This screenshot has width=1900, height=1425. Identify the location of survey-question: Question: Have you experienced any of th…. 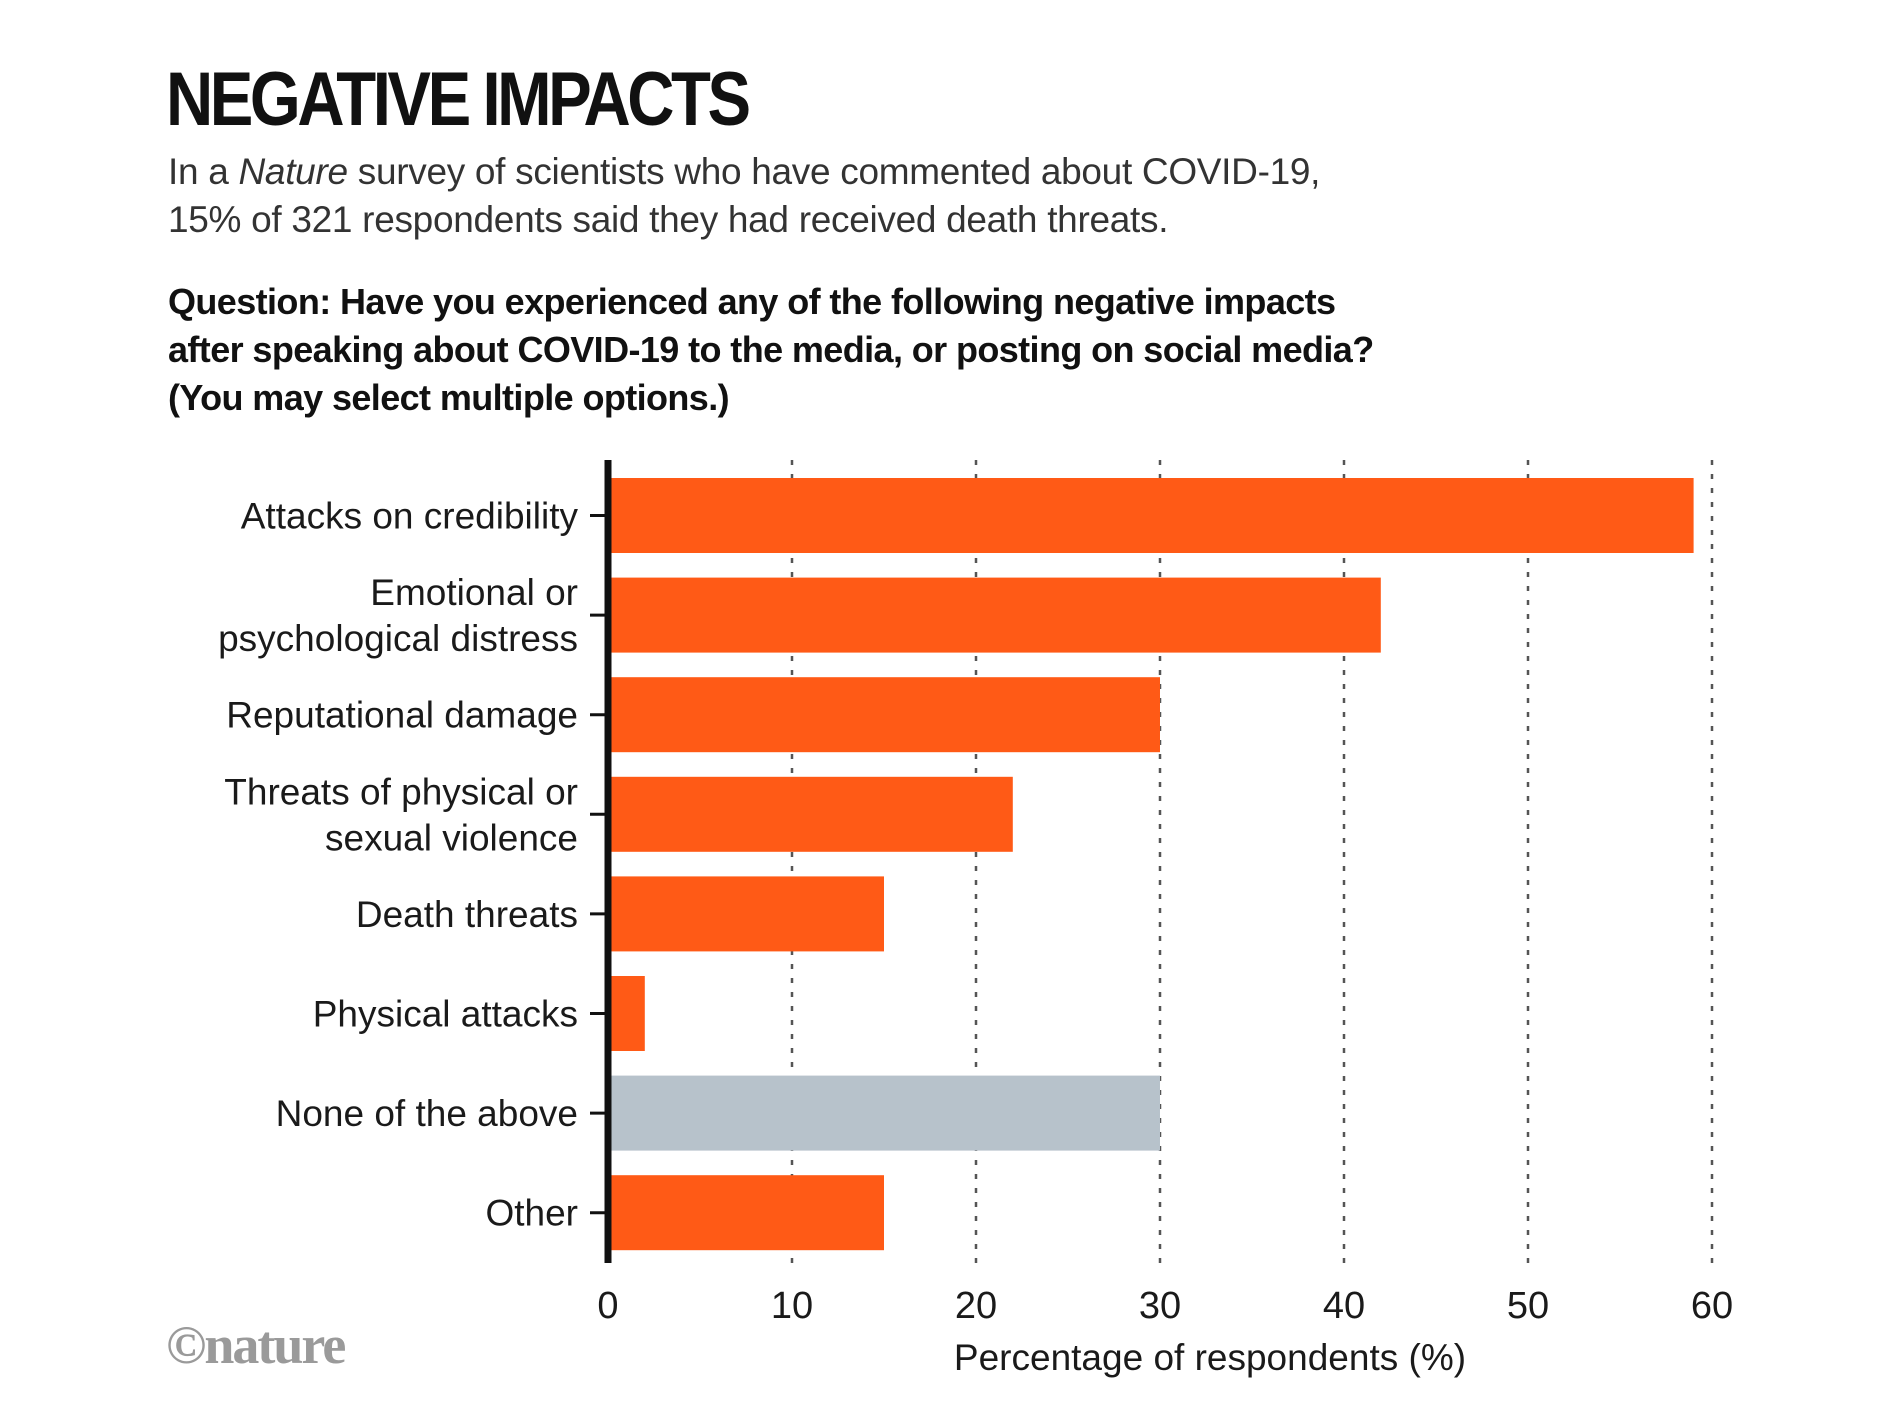
(771, 350).